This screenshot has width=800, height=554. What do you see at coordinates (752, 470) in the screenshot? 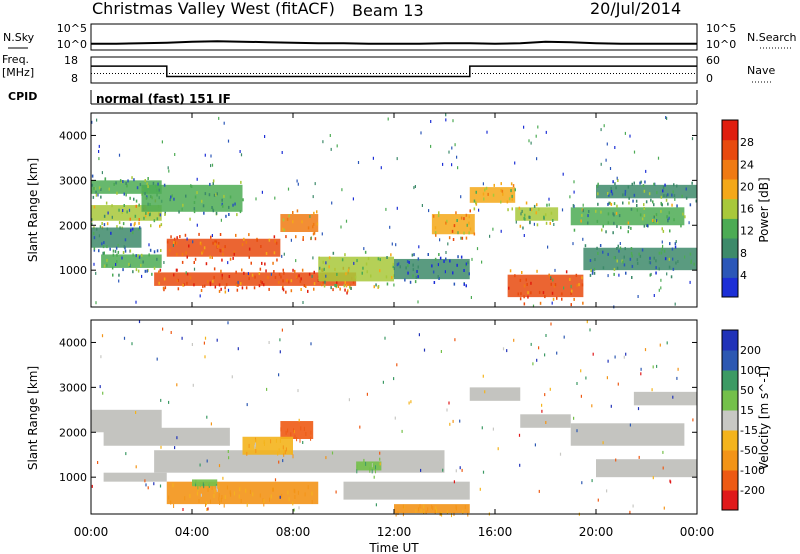
I see `colorbar-tick-label: -100` at bounding box center [752, 470].